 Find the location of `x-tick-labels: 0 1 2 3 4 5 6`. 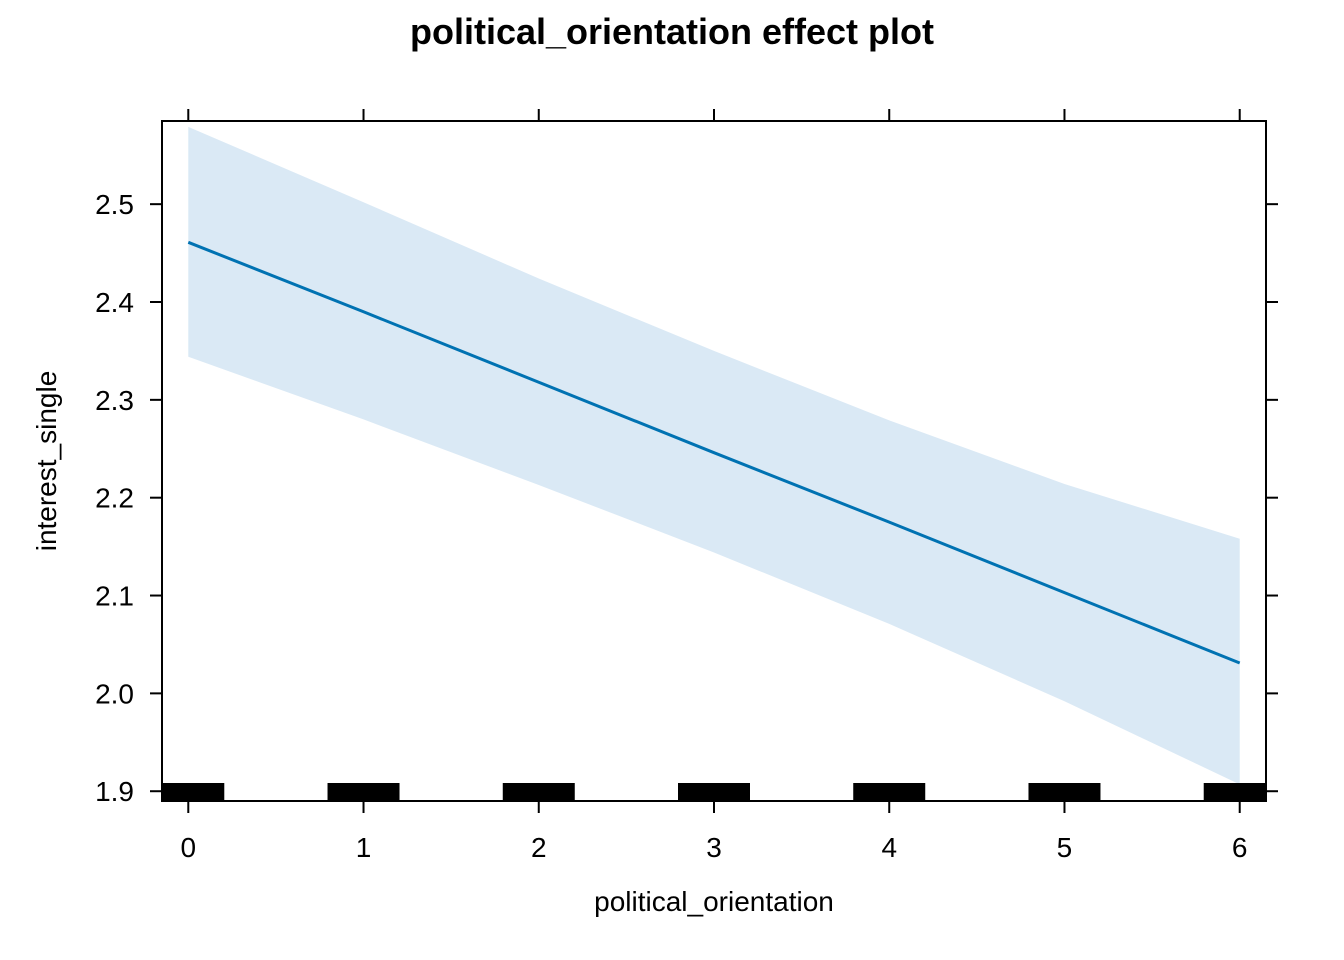

x-tick-labels: 0 1 2 3 4 5 6 is located at coordinates (713, 847).